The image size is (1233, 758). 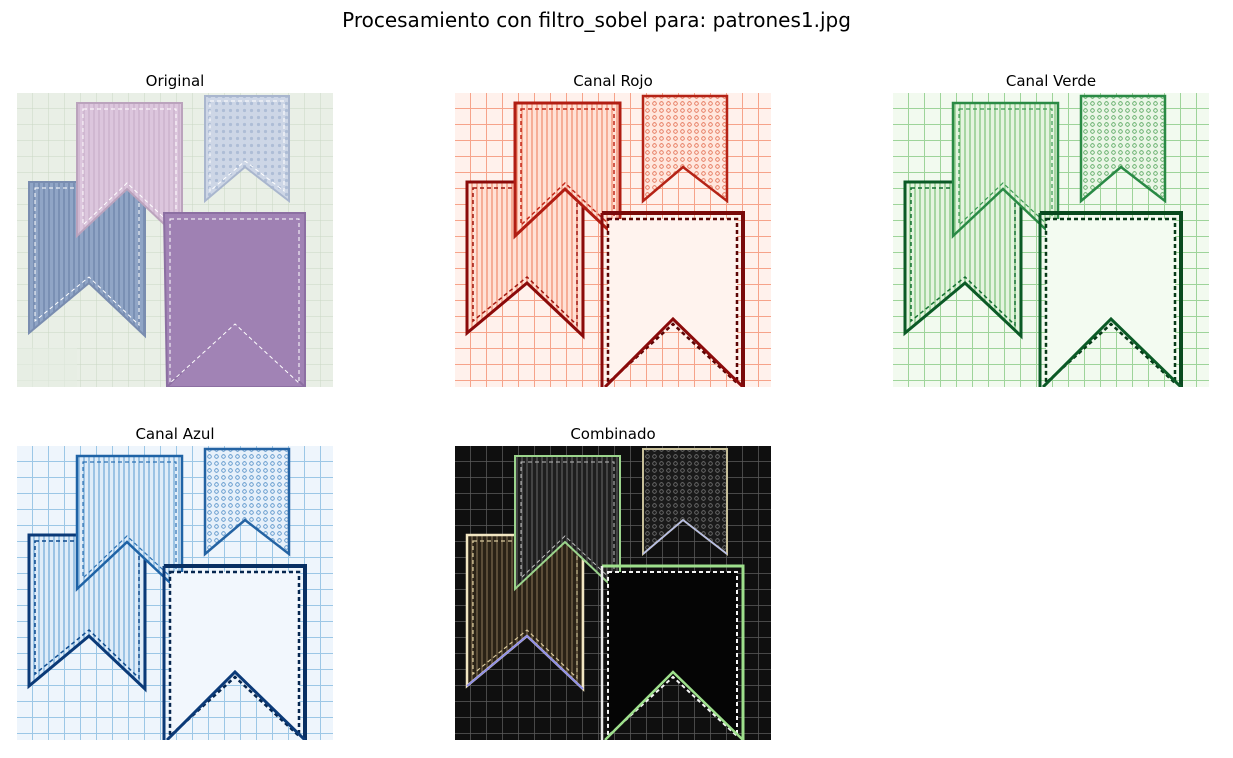 What do you see at coordinates (1051, 81) in the screenshot?
I see `panel-title-green: Canal Verde` at bounding box center [1051, 81].